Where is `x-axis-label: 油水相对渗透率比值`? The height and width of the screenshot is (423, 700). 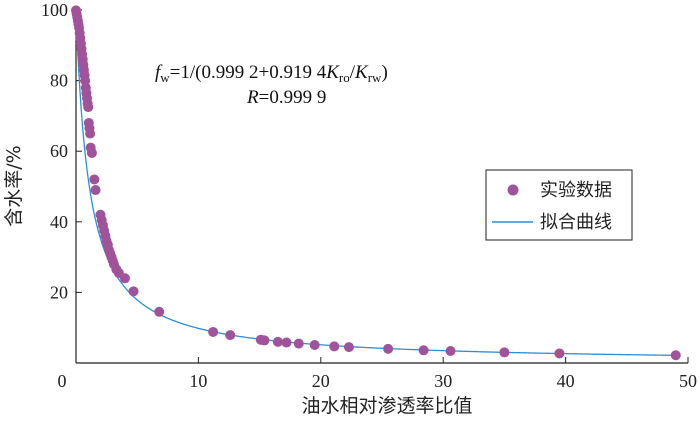 x-axis-label: 油水相对渗透率比值 is located at coordinates (386, 406).